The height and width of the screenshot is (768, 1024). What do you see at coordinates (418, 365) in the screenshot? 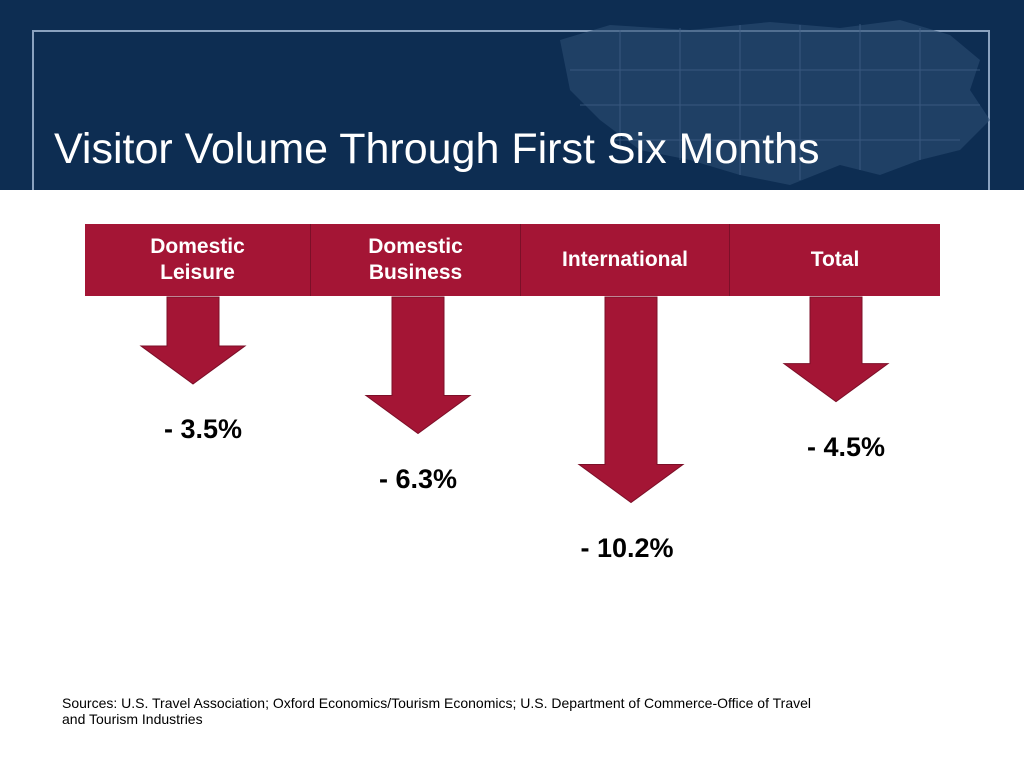
I see `arrow-domestic-business` at bounding box center [418, 365].